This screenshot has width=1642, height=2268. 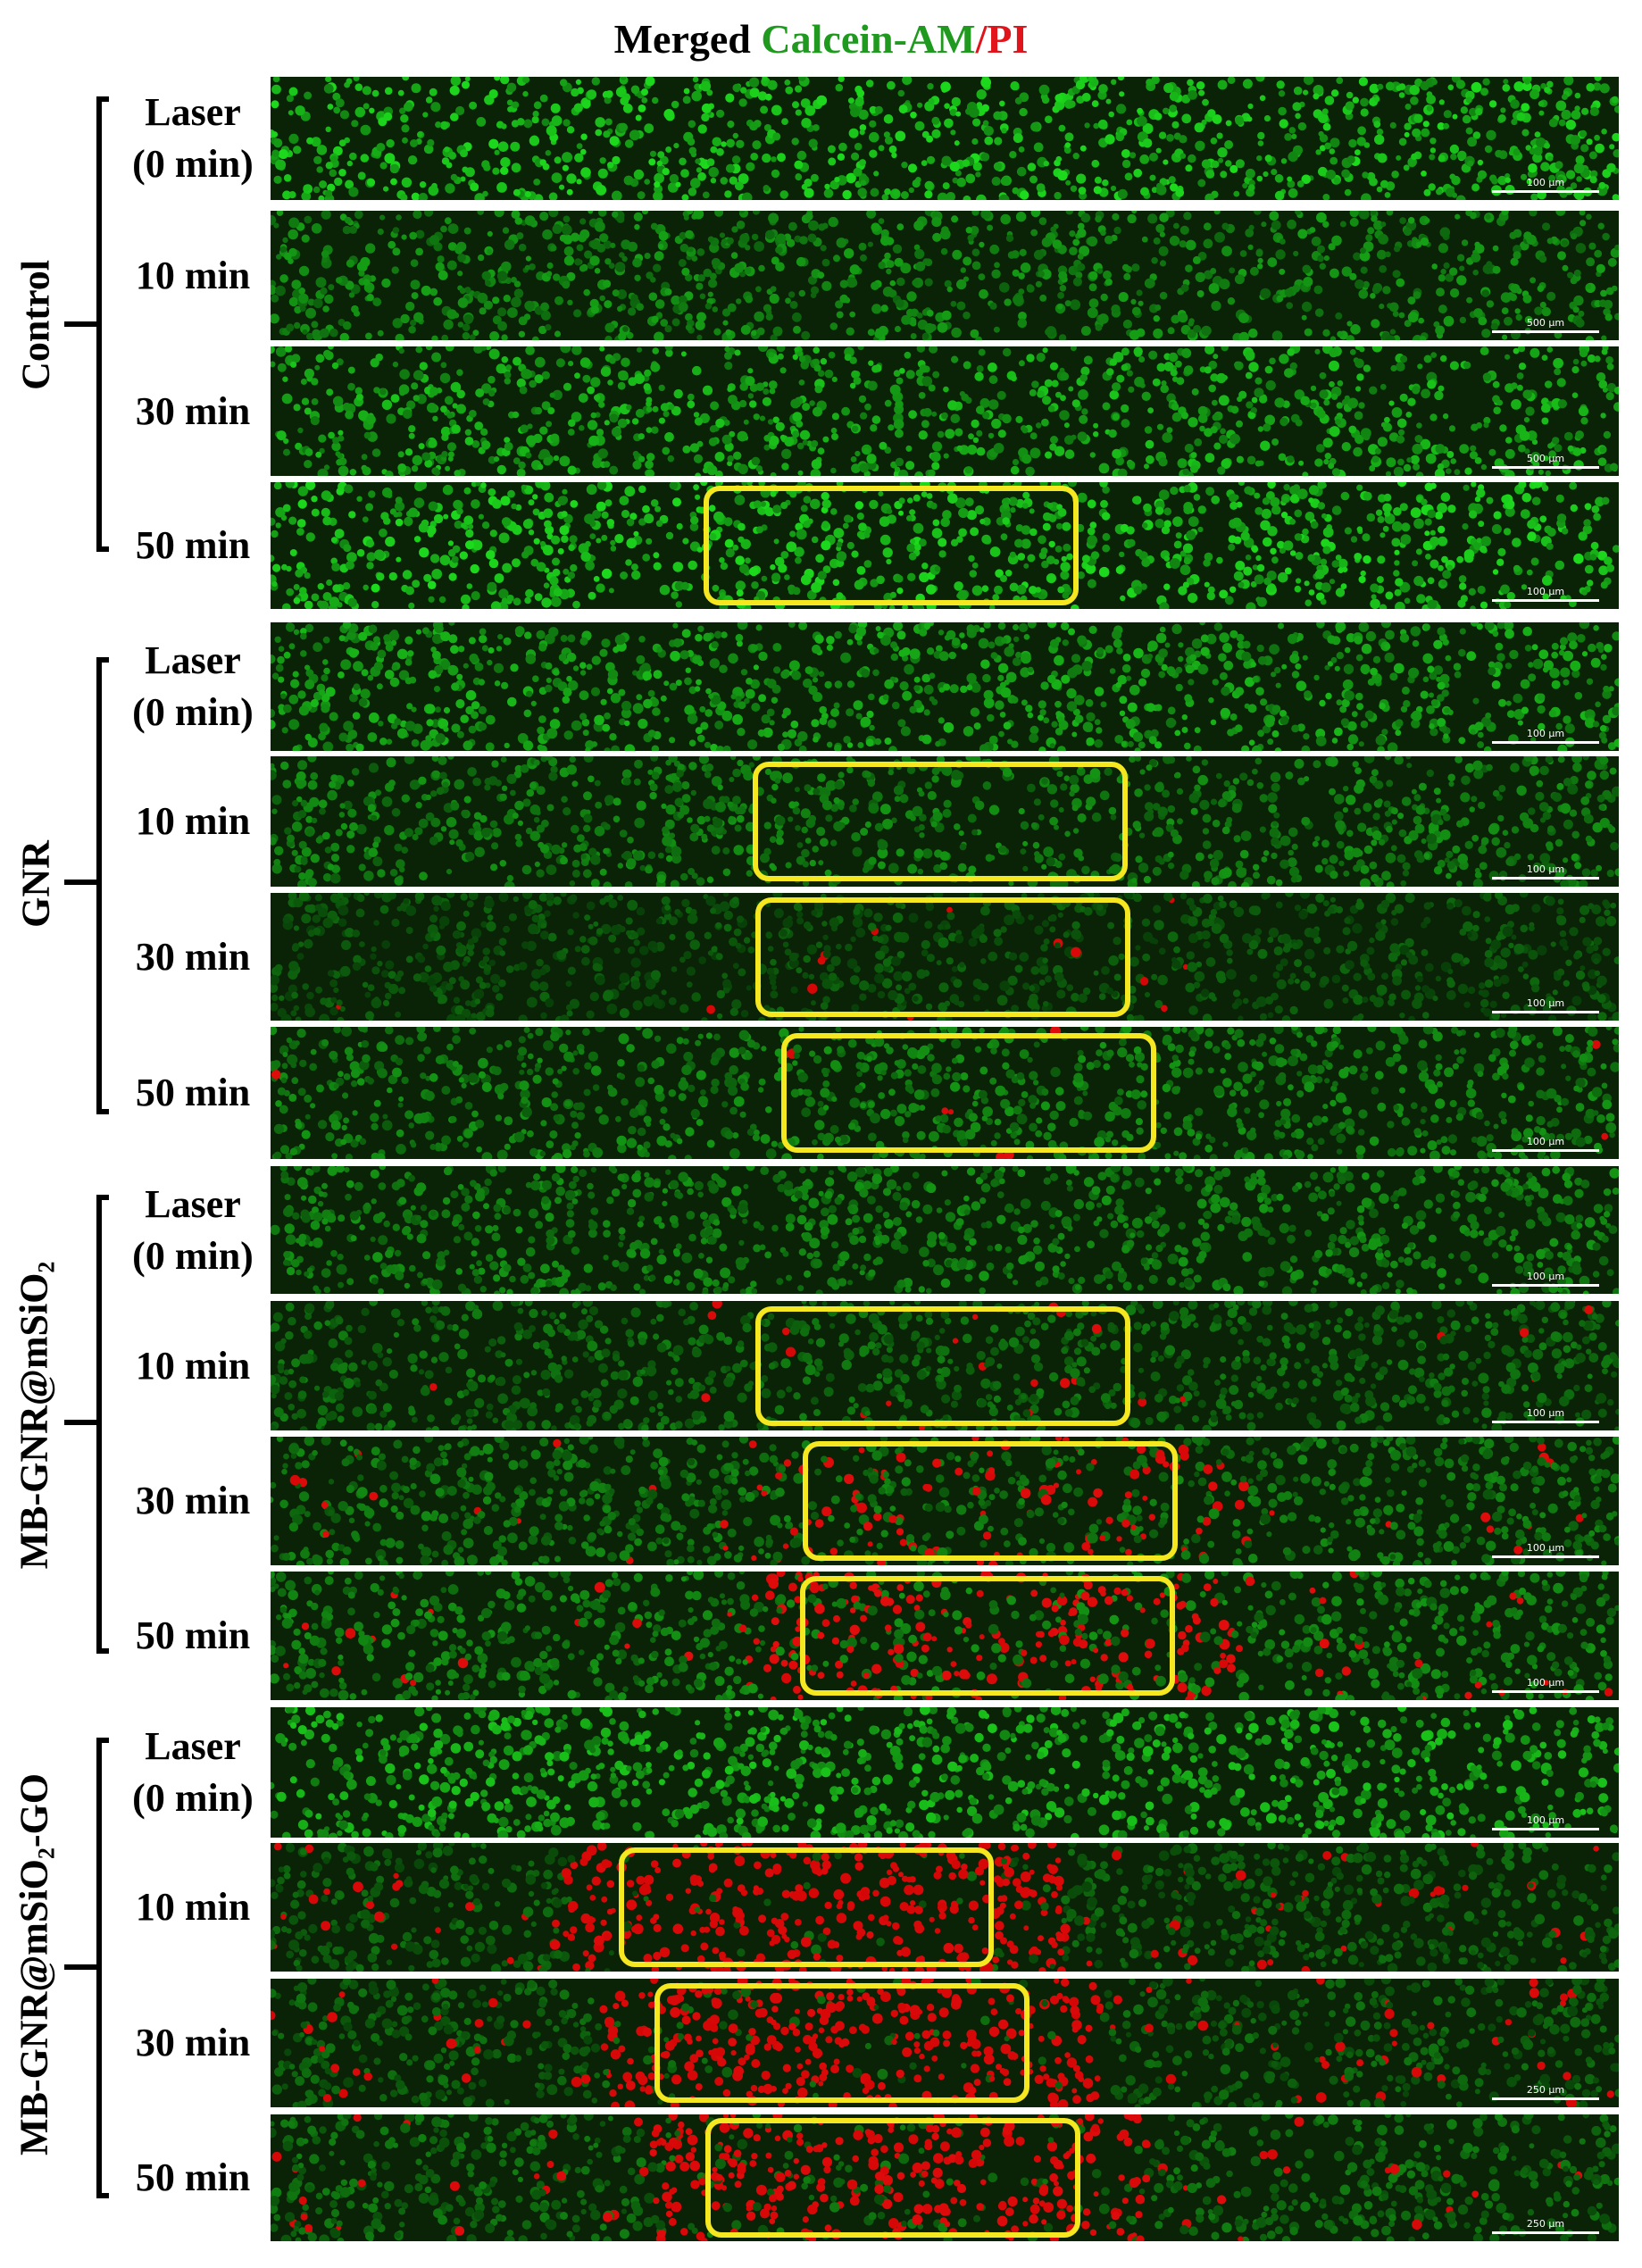 What do you see at coordinates (47, 1853) in the screenshot?
I see `group-name-go-subscript: 2` at bounding box center [47, 1853].